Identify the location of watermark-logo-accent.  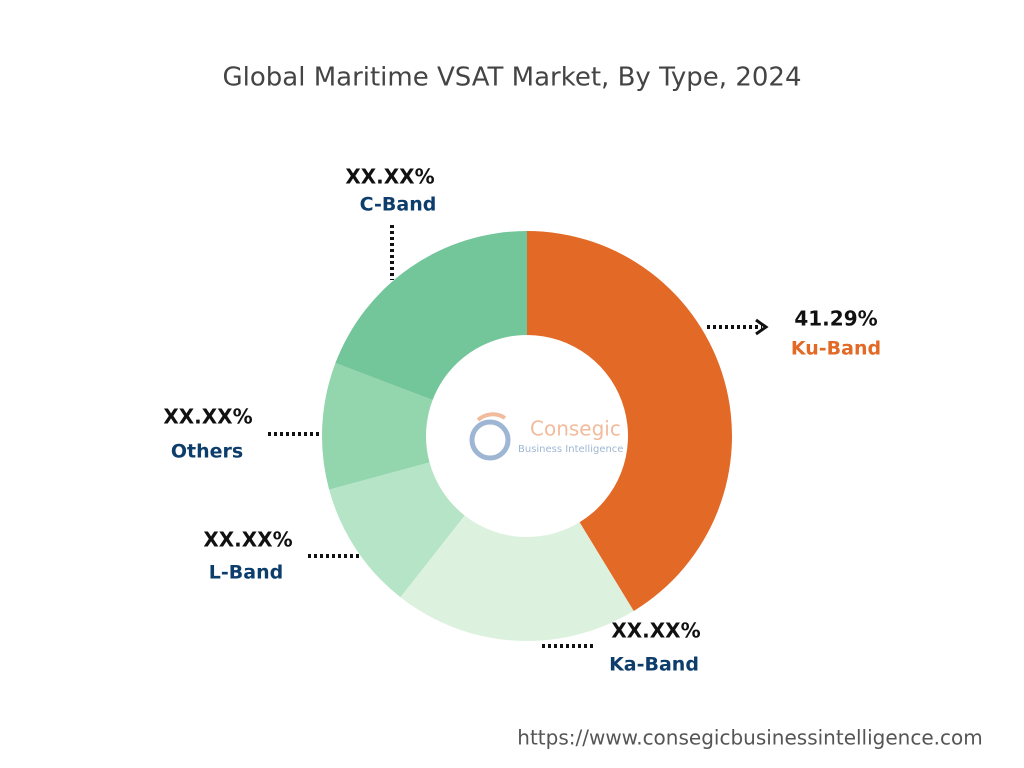
(491, 417).